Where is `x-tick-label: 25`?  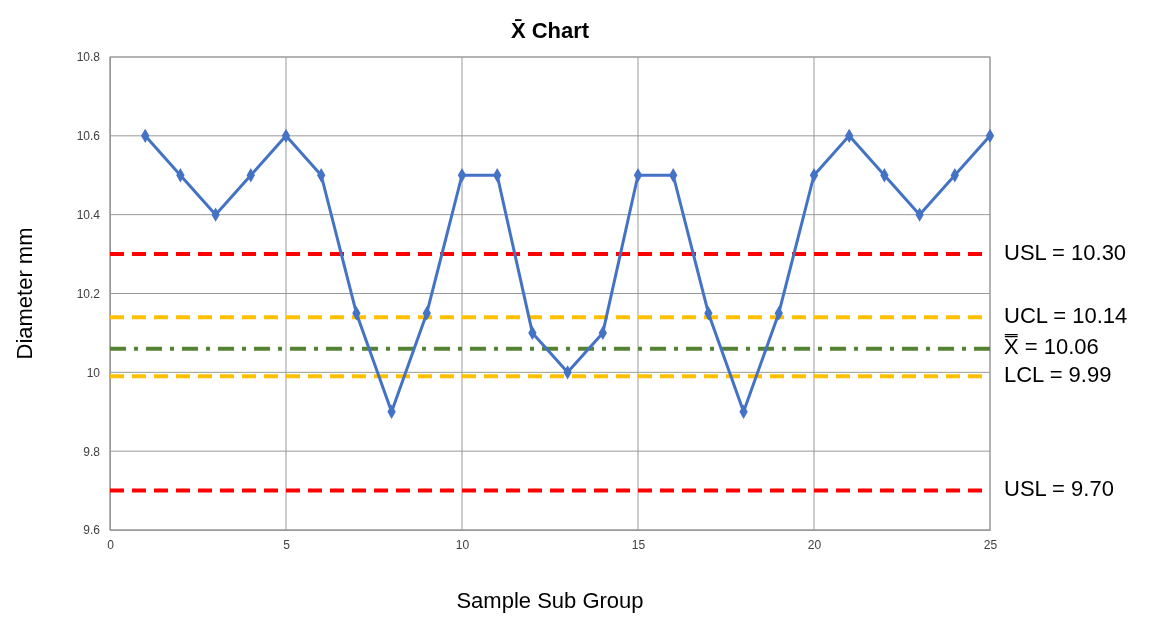 x-tick-label: 25 is located at coordinates (990, 544).